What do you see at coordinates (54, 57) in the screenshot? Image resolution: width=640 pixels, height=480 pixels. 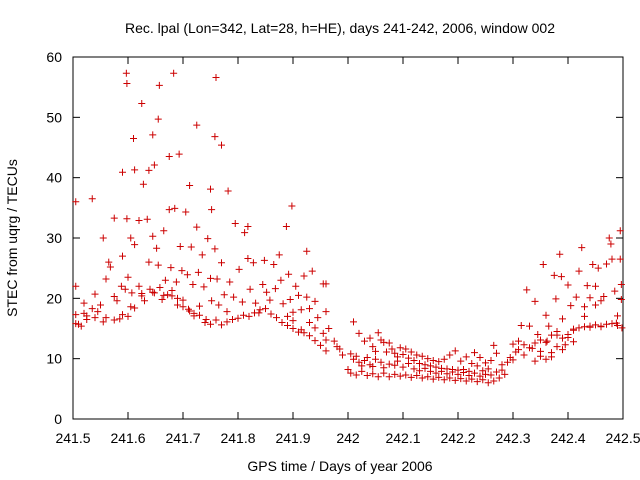 I see `y-tick-label: 60` at bounding box center [54, 57].